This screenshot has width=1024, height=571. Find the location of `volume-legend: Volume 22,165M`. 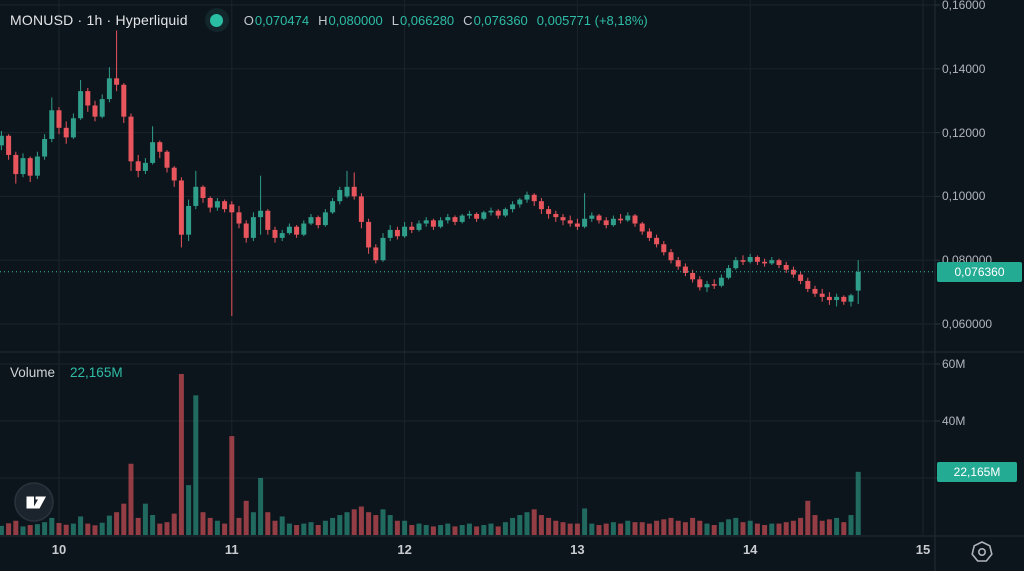

volume-legend: Volume 22,165M is located at coordinates (66, 372).